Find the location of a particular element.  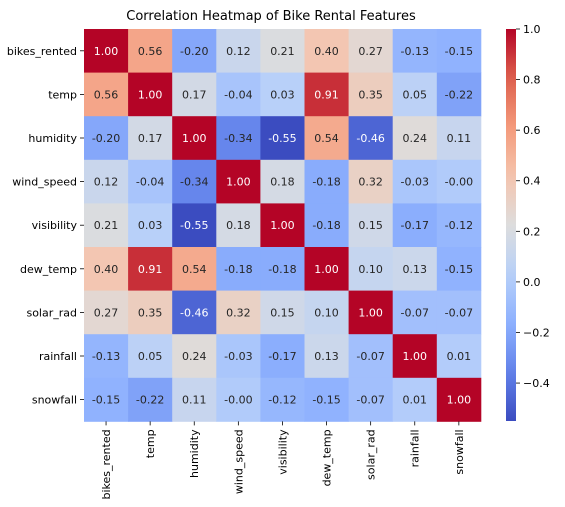

heatmap-cell-bikes_rented-visibility is located at coordinates (282, 51).